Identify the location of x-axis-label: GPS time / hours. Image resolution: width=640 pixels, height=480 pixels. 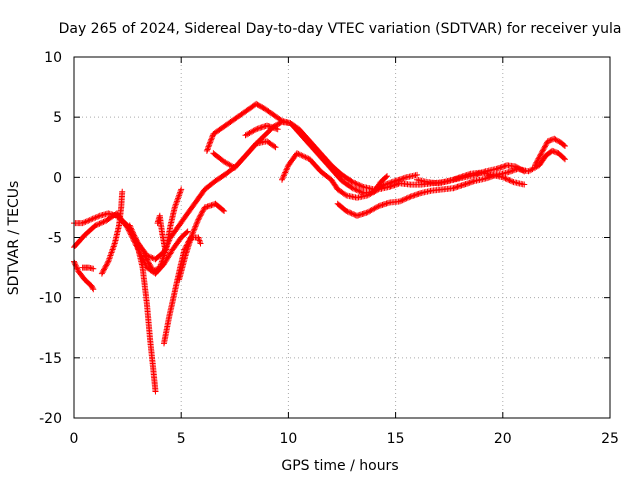
(339, 466).